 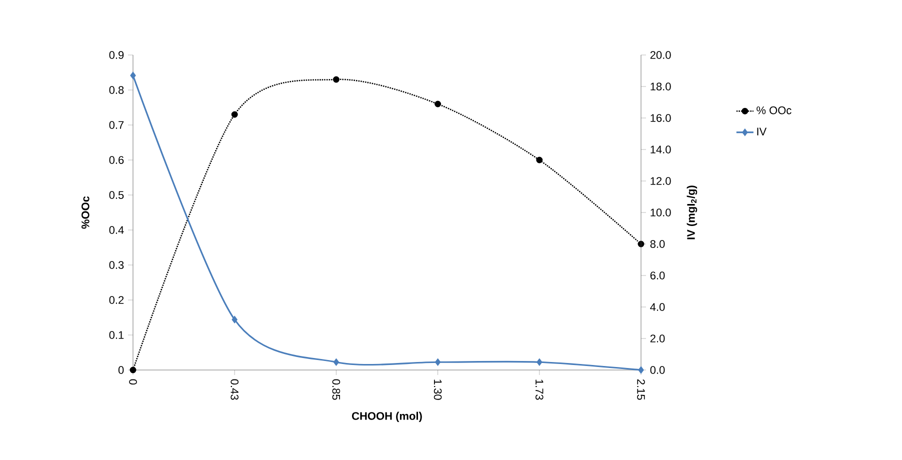 What do you see at coordinates (116, 335) in the screenshot?
I see `y-tick-label: 0.1` at bounding box center [116, 335].